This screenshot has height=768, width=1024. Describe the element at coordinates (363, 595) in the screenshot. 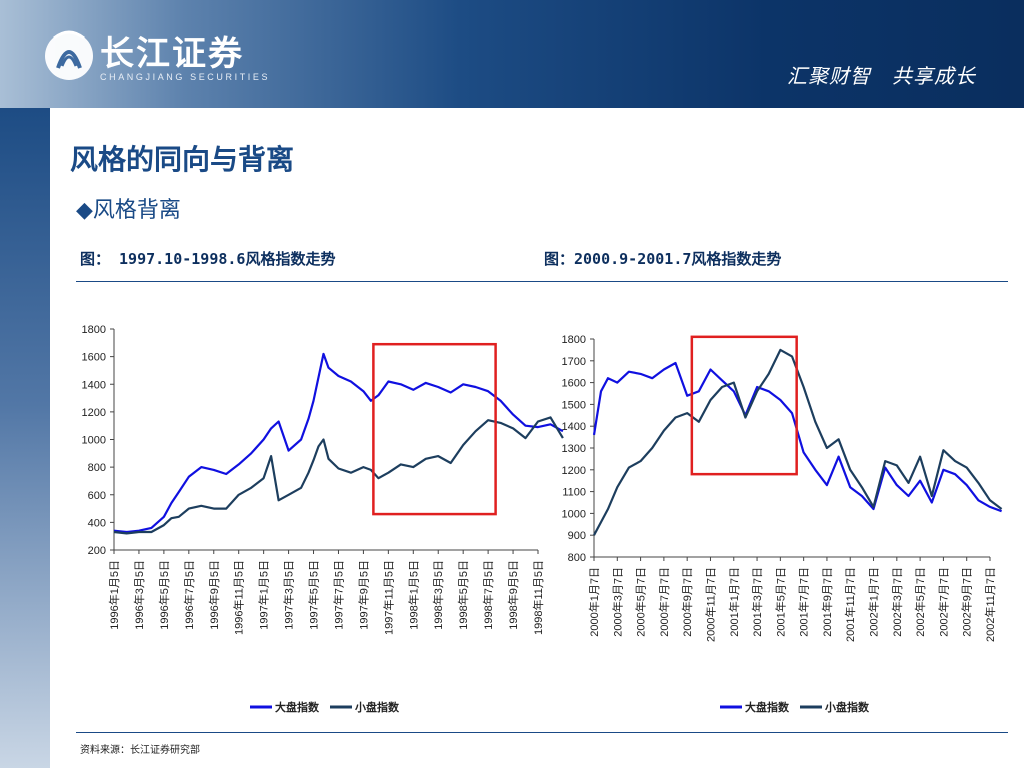

I see `x-tick-label: 1997年9月5日` at that location.